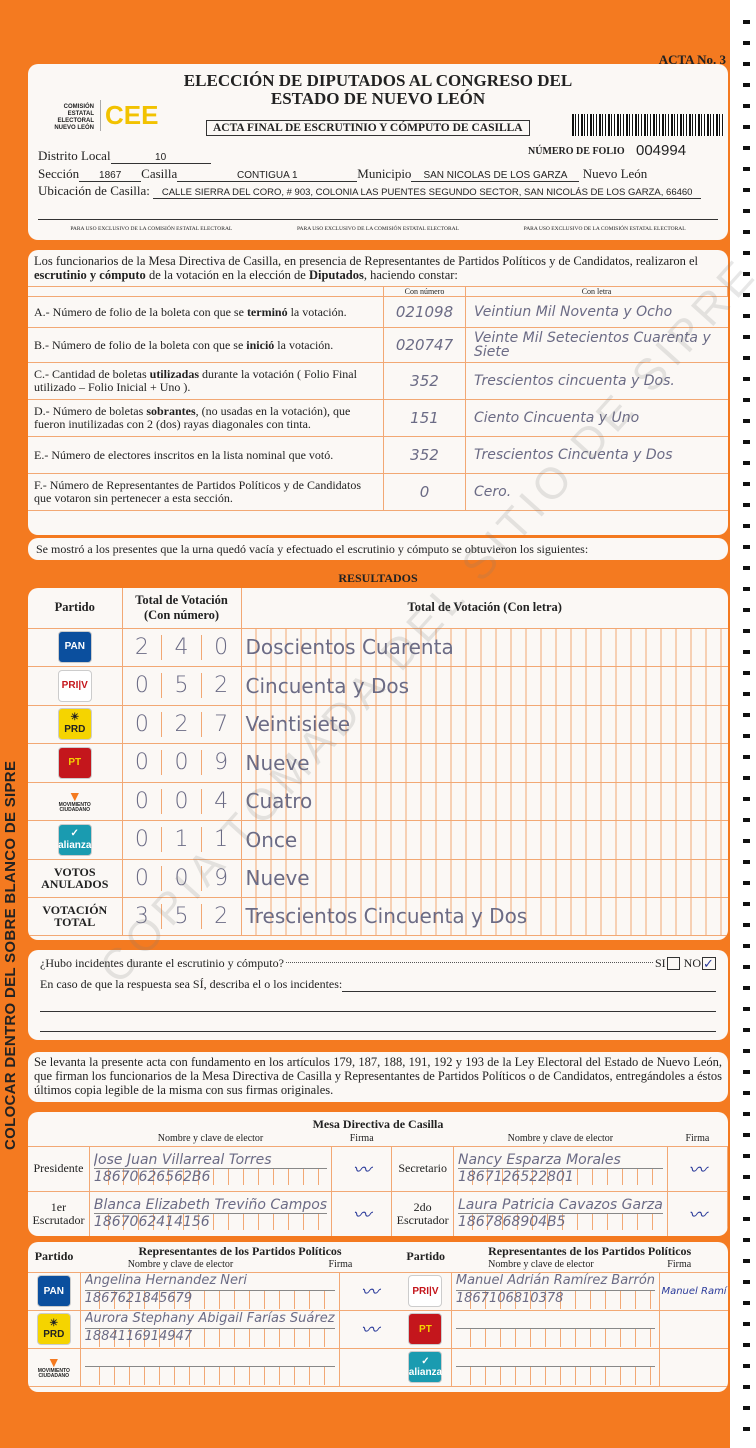 This screenshot has width=756, height=1448. What do you see at coordinates (424, 345) in the screenshot?
I see `constancia-numero: 020747` at bounding box center [424, 345].